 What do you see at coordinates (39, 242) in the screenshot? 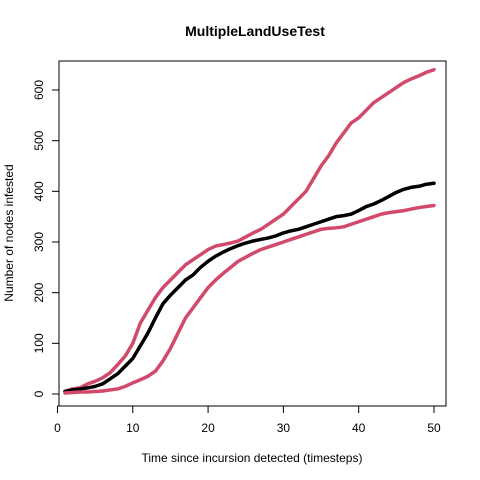
I see `y-tick-label: 300` at bounding box center [39, 242].